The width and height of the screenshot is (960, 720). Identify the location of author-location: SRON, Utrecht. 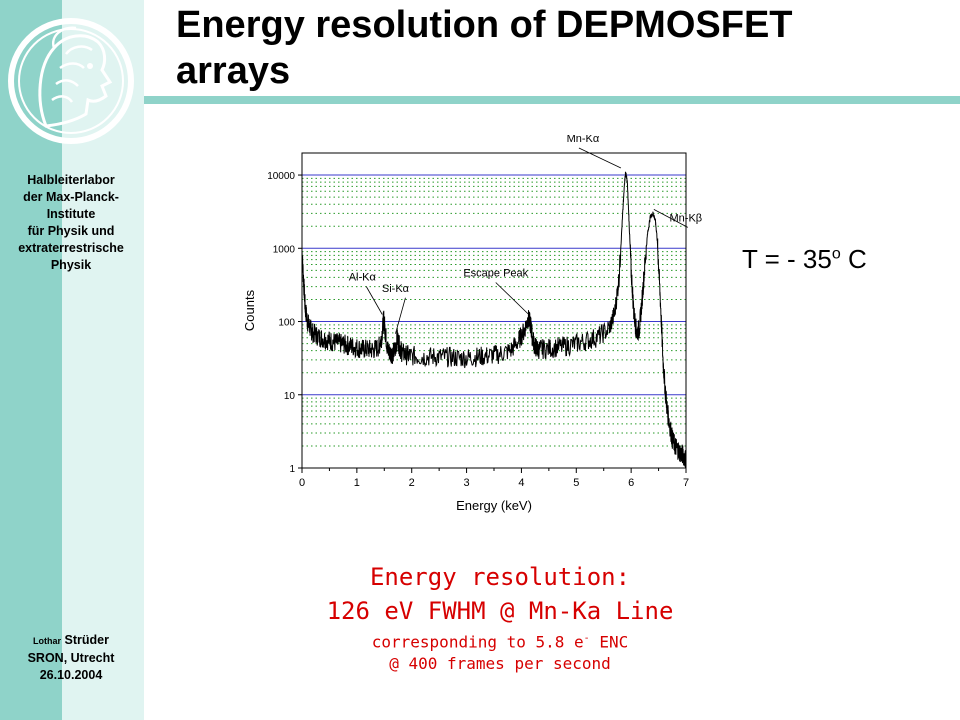
(71, 658).